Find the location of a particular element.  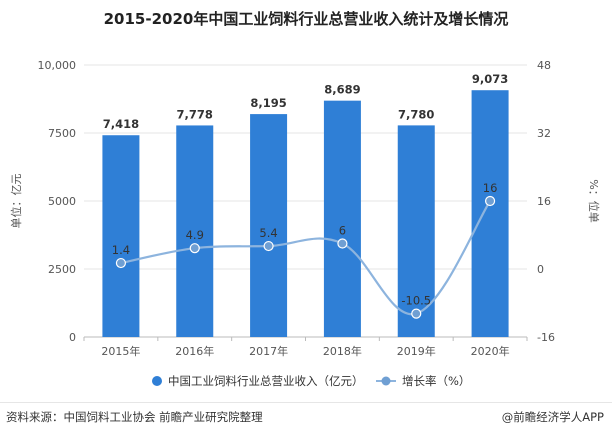

y-right-tick-label: 48 is located at coordinates (544, 65).